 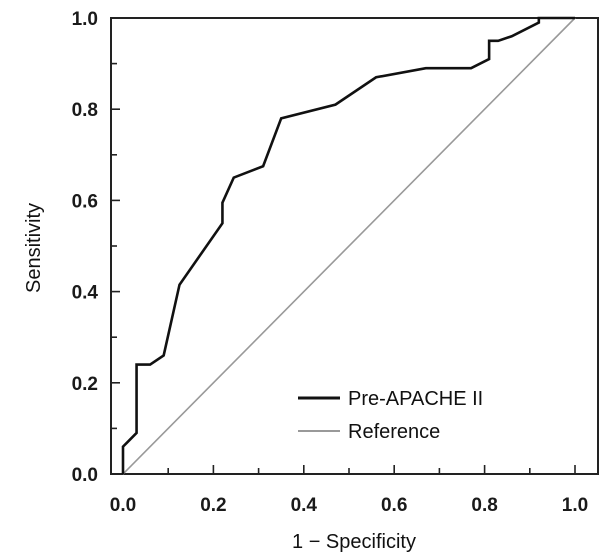 I want to click on y-tick-label: 0.6, so click(x=85, y=201).